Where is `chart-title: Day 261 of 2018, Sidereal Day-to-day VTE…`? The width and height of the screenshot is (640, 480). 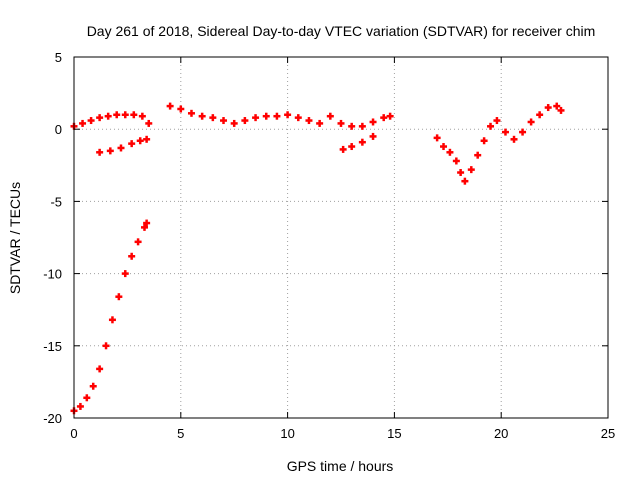 chart-title: Day 261 of 2018, Sidereal Day-to-day VTE… is located at coordinates (341, 31).